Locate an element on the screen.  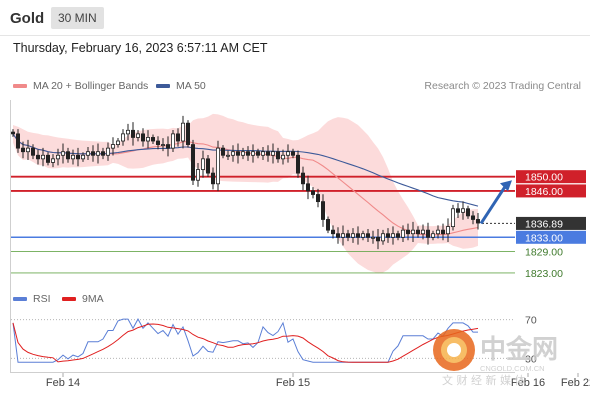
legend-ma20-label: MA 20 + Bollinger Bands is located at coordinates (91, 86).